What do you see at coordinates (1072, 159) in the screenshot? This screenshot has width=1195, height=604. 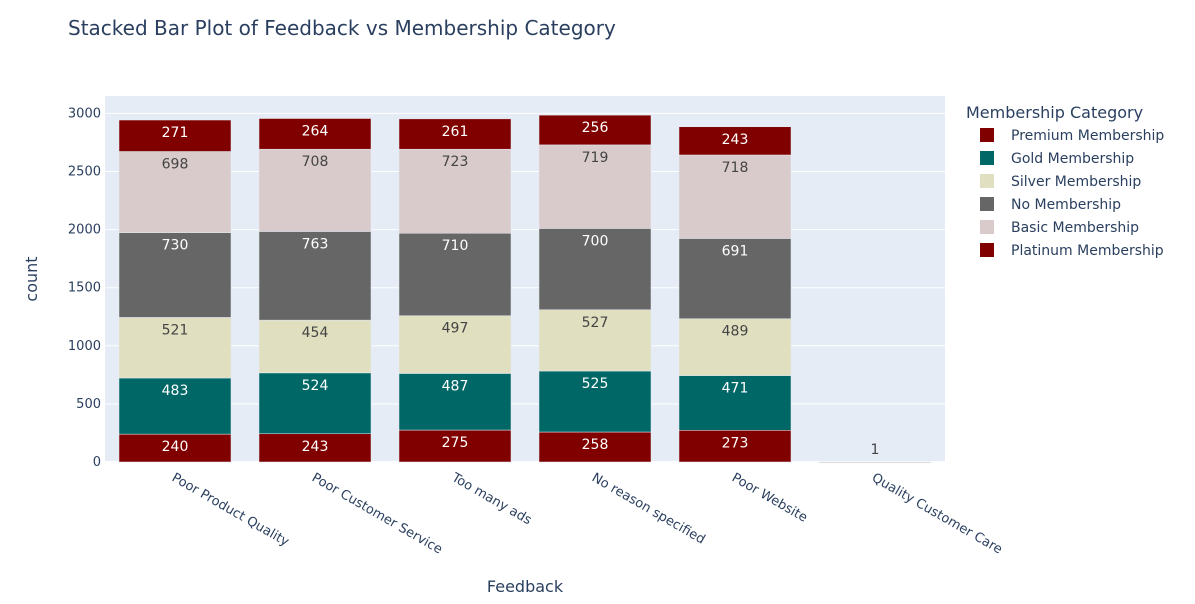 I see `legend-label: Gold Membership` at bounding box center [1072, 159].